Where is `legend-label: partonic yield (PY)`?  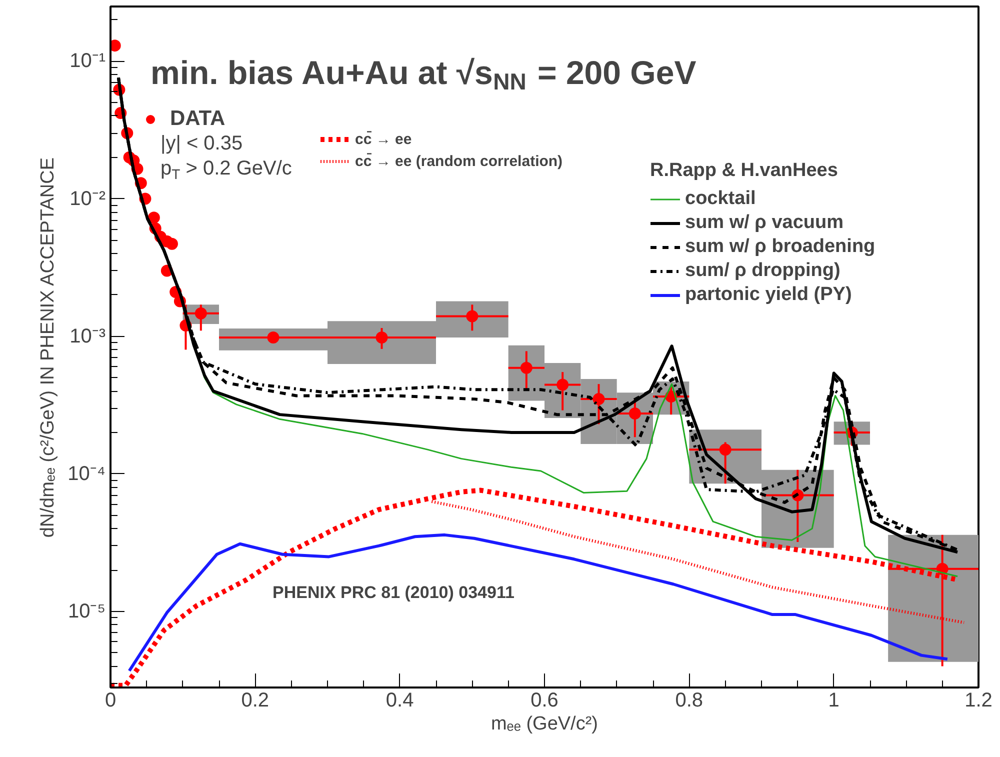
legend-label: partonic yield (PY) is located at coordinates (768, 295).